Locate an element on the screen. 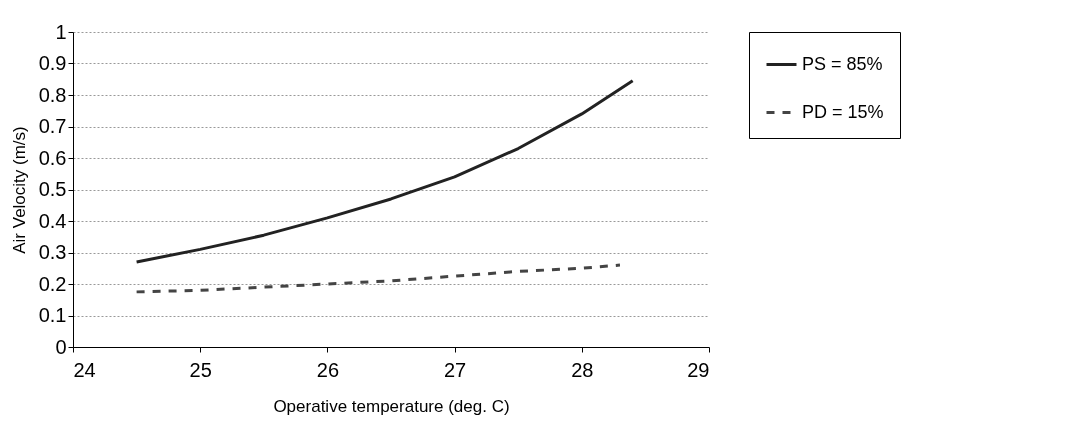 The image size is (1085, 436). y-tick-label: 0.9 is located at coordinates (52, 63).